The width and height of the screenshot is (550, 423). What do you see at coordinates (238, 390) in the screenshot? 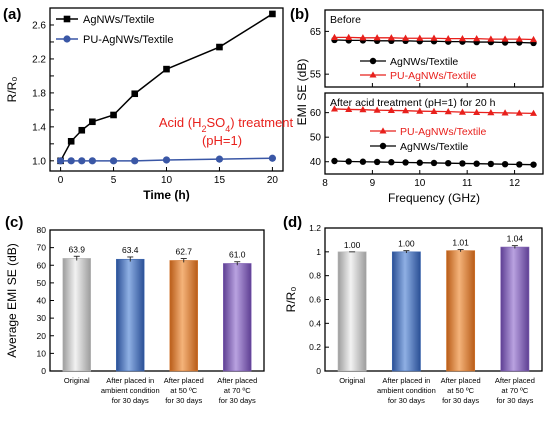
I see `category-label-c: at 70 ºC` at bounding box center [238, 390].